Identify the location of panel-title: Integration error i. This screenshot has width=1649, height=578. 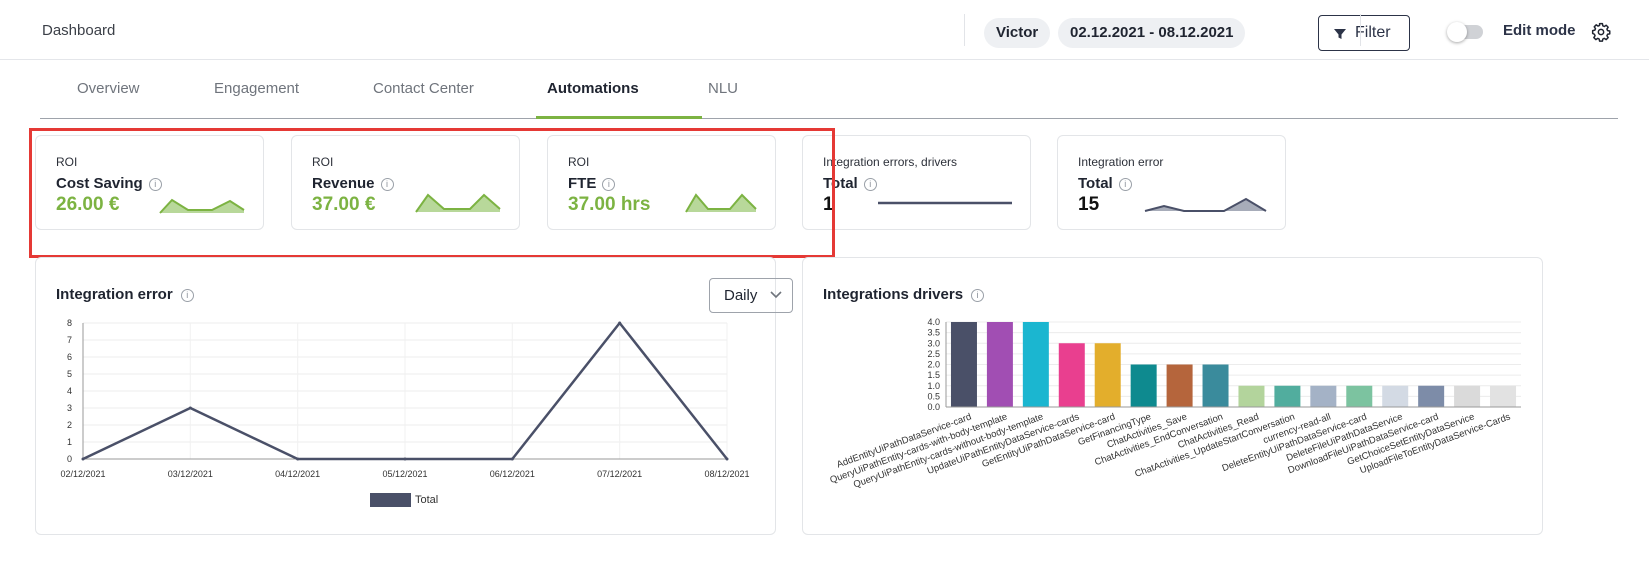
(125, 294).